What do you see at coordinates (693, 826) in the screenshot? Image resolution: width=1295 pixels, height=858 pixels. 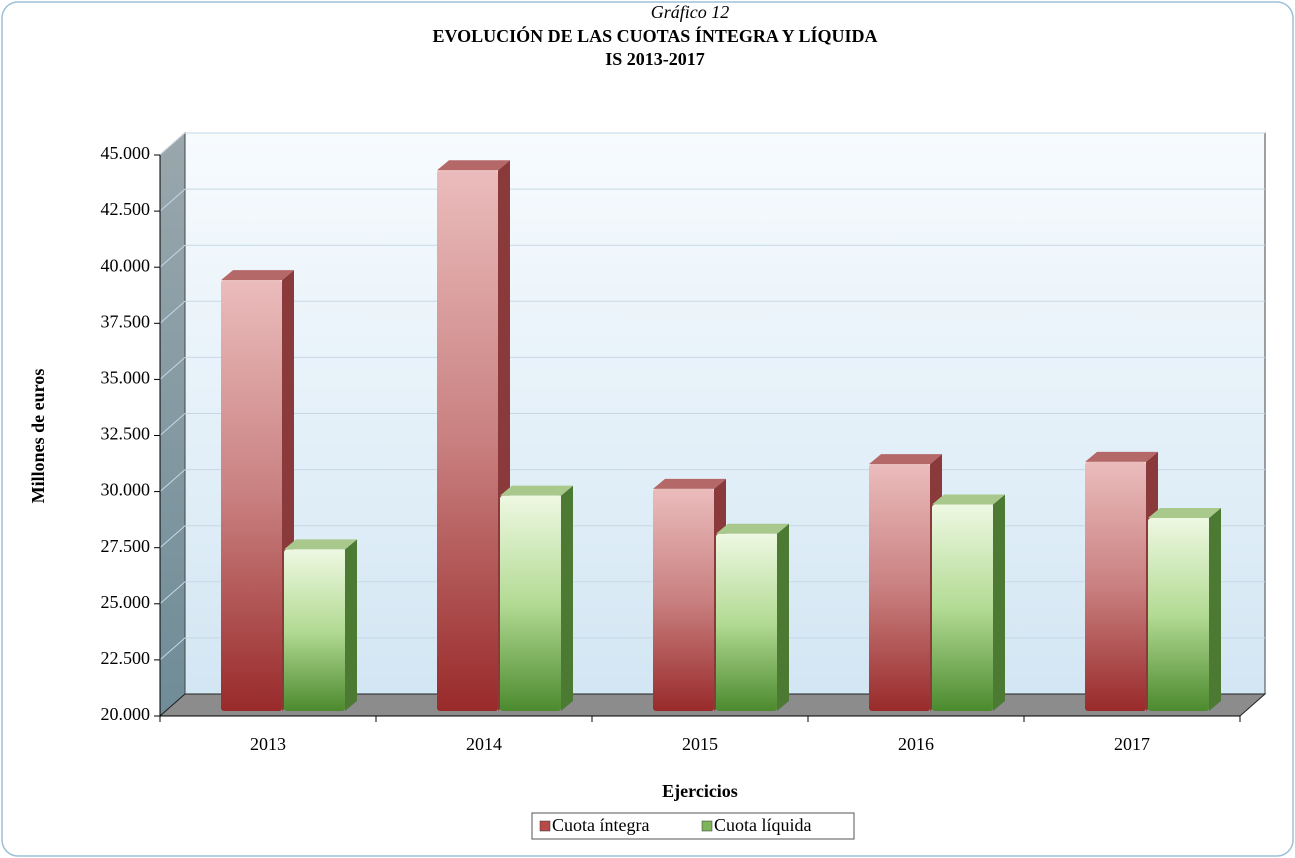 I see `legend-box` at bounding box center [693, 826].